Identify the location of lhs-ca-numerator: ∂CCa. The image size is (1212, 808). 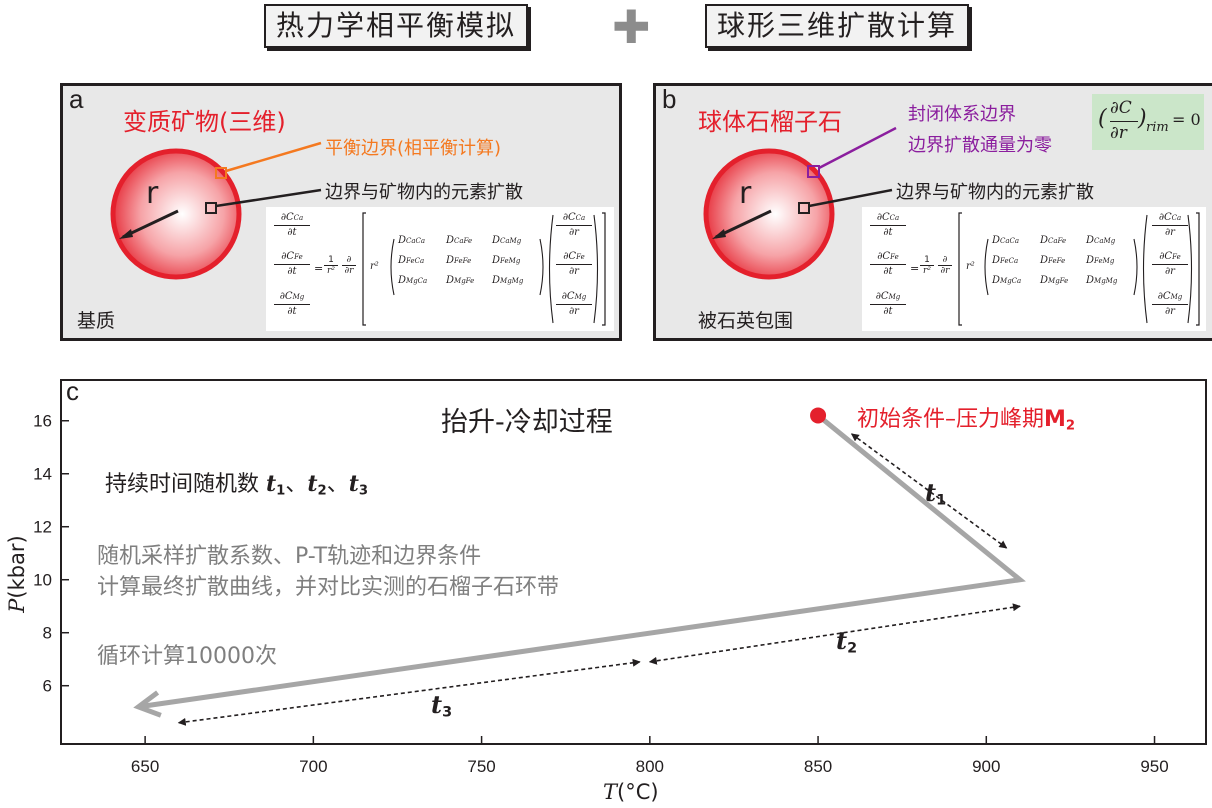
(888, 218).